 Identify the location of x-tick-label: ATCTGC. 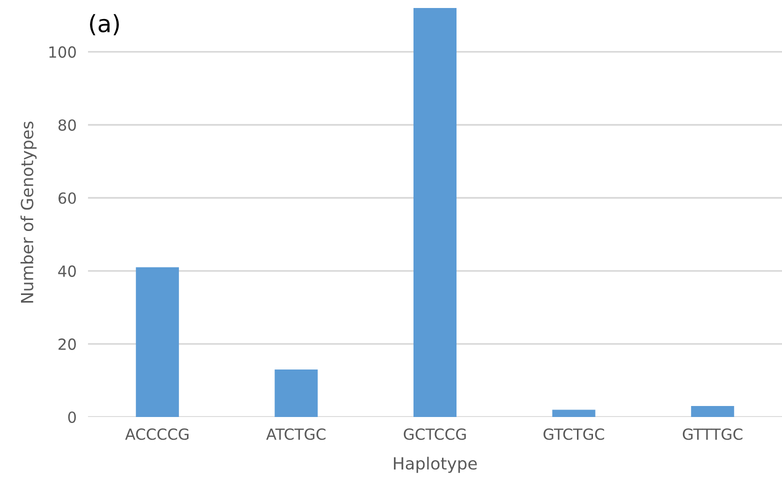
(296, 434).